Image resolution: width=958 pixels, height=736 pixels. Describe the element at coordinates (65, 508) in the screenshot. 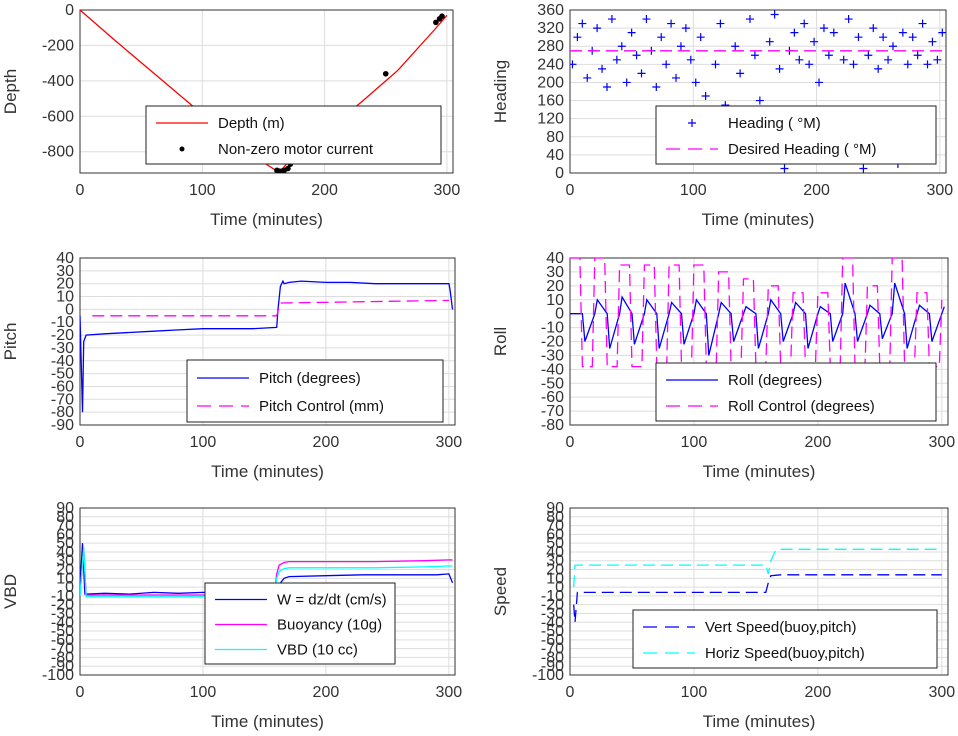

I see `y-tick-label: 90` at that location.